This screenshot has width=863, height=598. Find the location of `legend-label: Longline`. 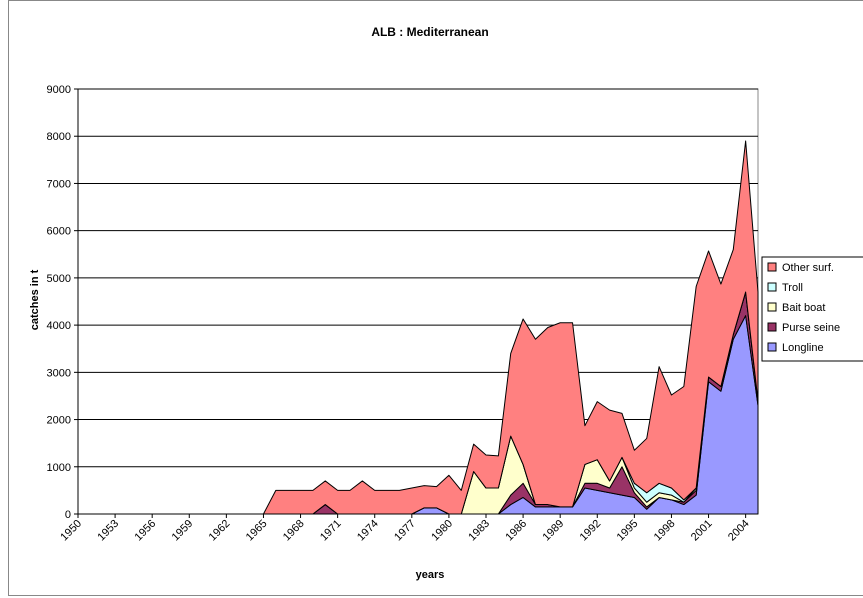

legend-label: Longline is located at coordinates (803, 348).